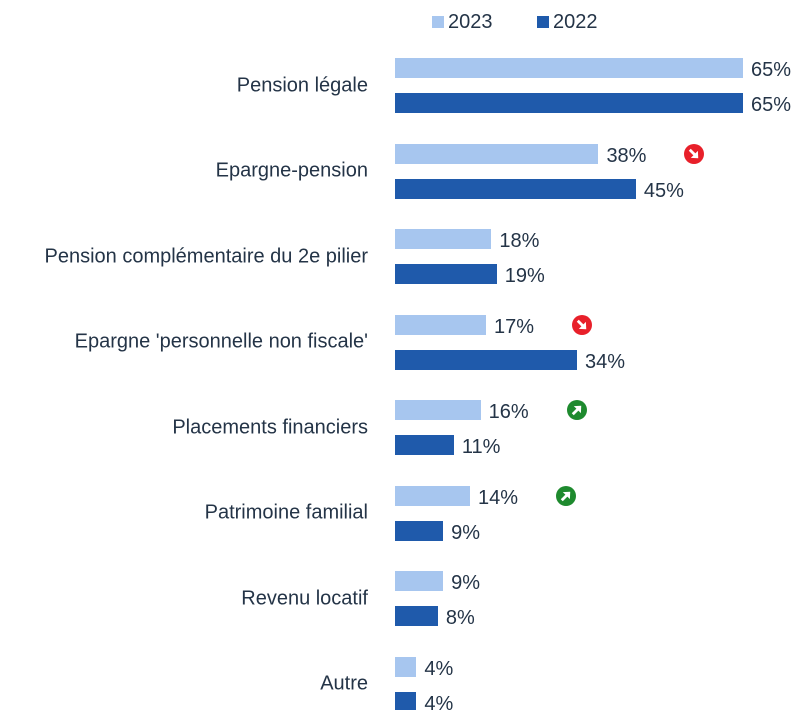  What do you see at coordinates (270, 427) in the screenshot?
I see `category-label: Placements financiers` at bounding box center [270, 427].